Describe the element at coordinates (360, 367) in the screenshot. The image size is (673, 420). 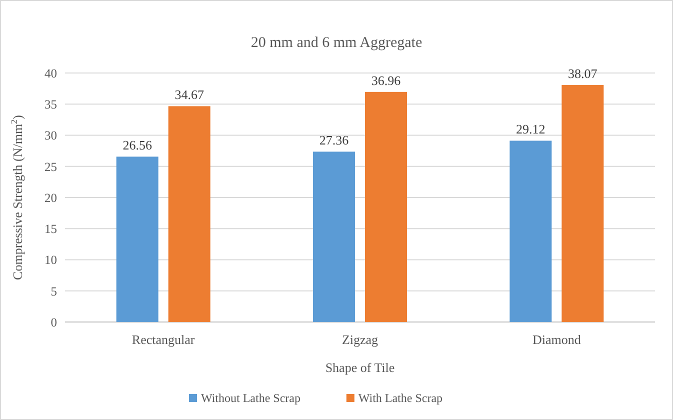
I see `x-axis-title: Shape of Tile` at that location.